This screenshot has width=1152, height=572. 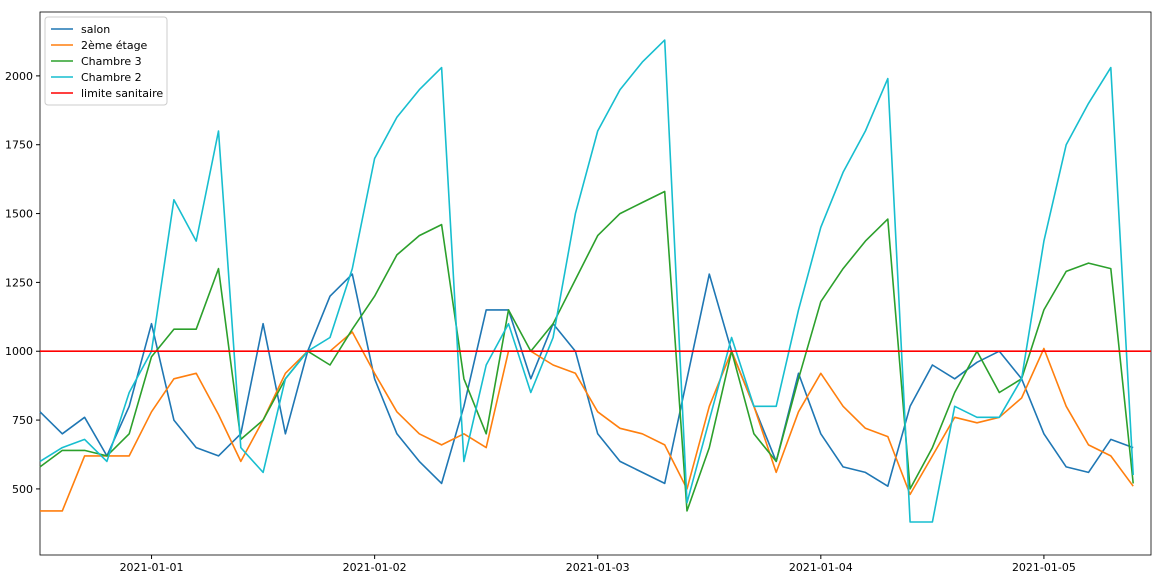 I want to click on x-tick-label: 2021-01-03, so click(x=598, y=566).